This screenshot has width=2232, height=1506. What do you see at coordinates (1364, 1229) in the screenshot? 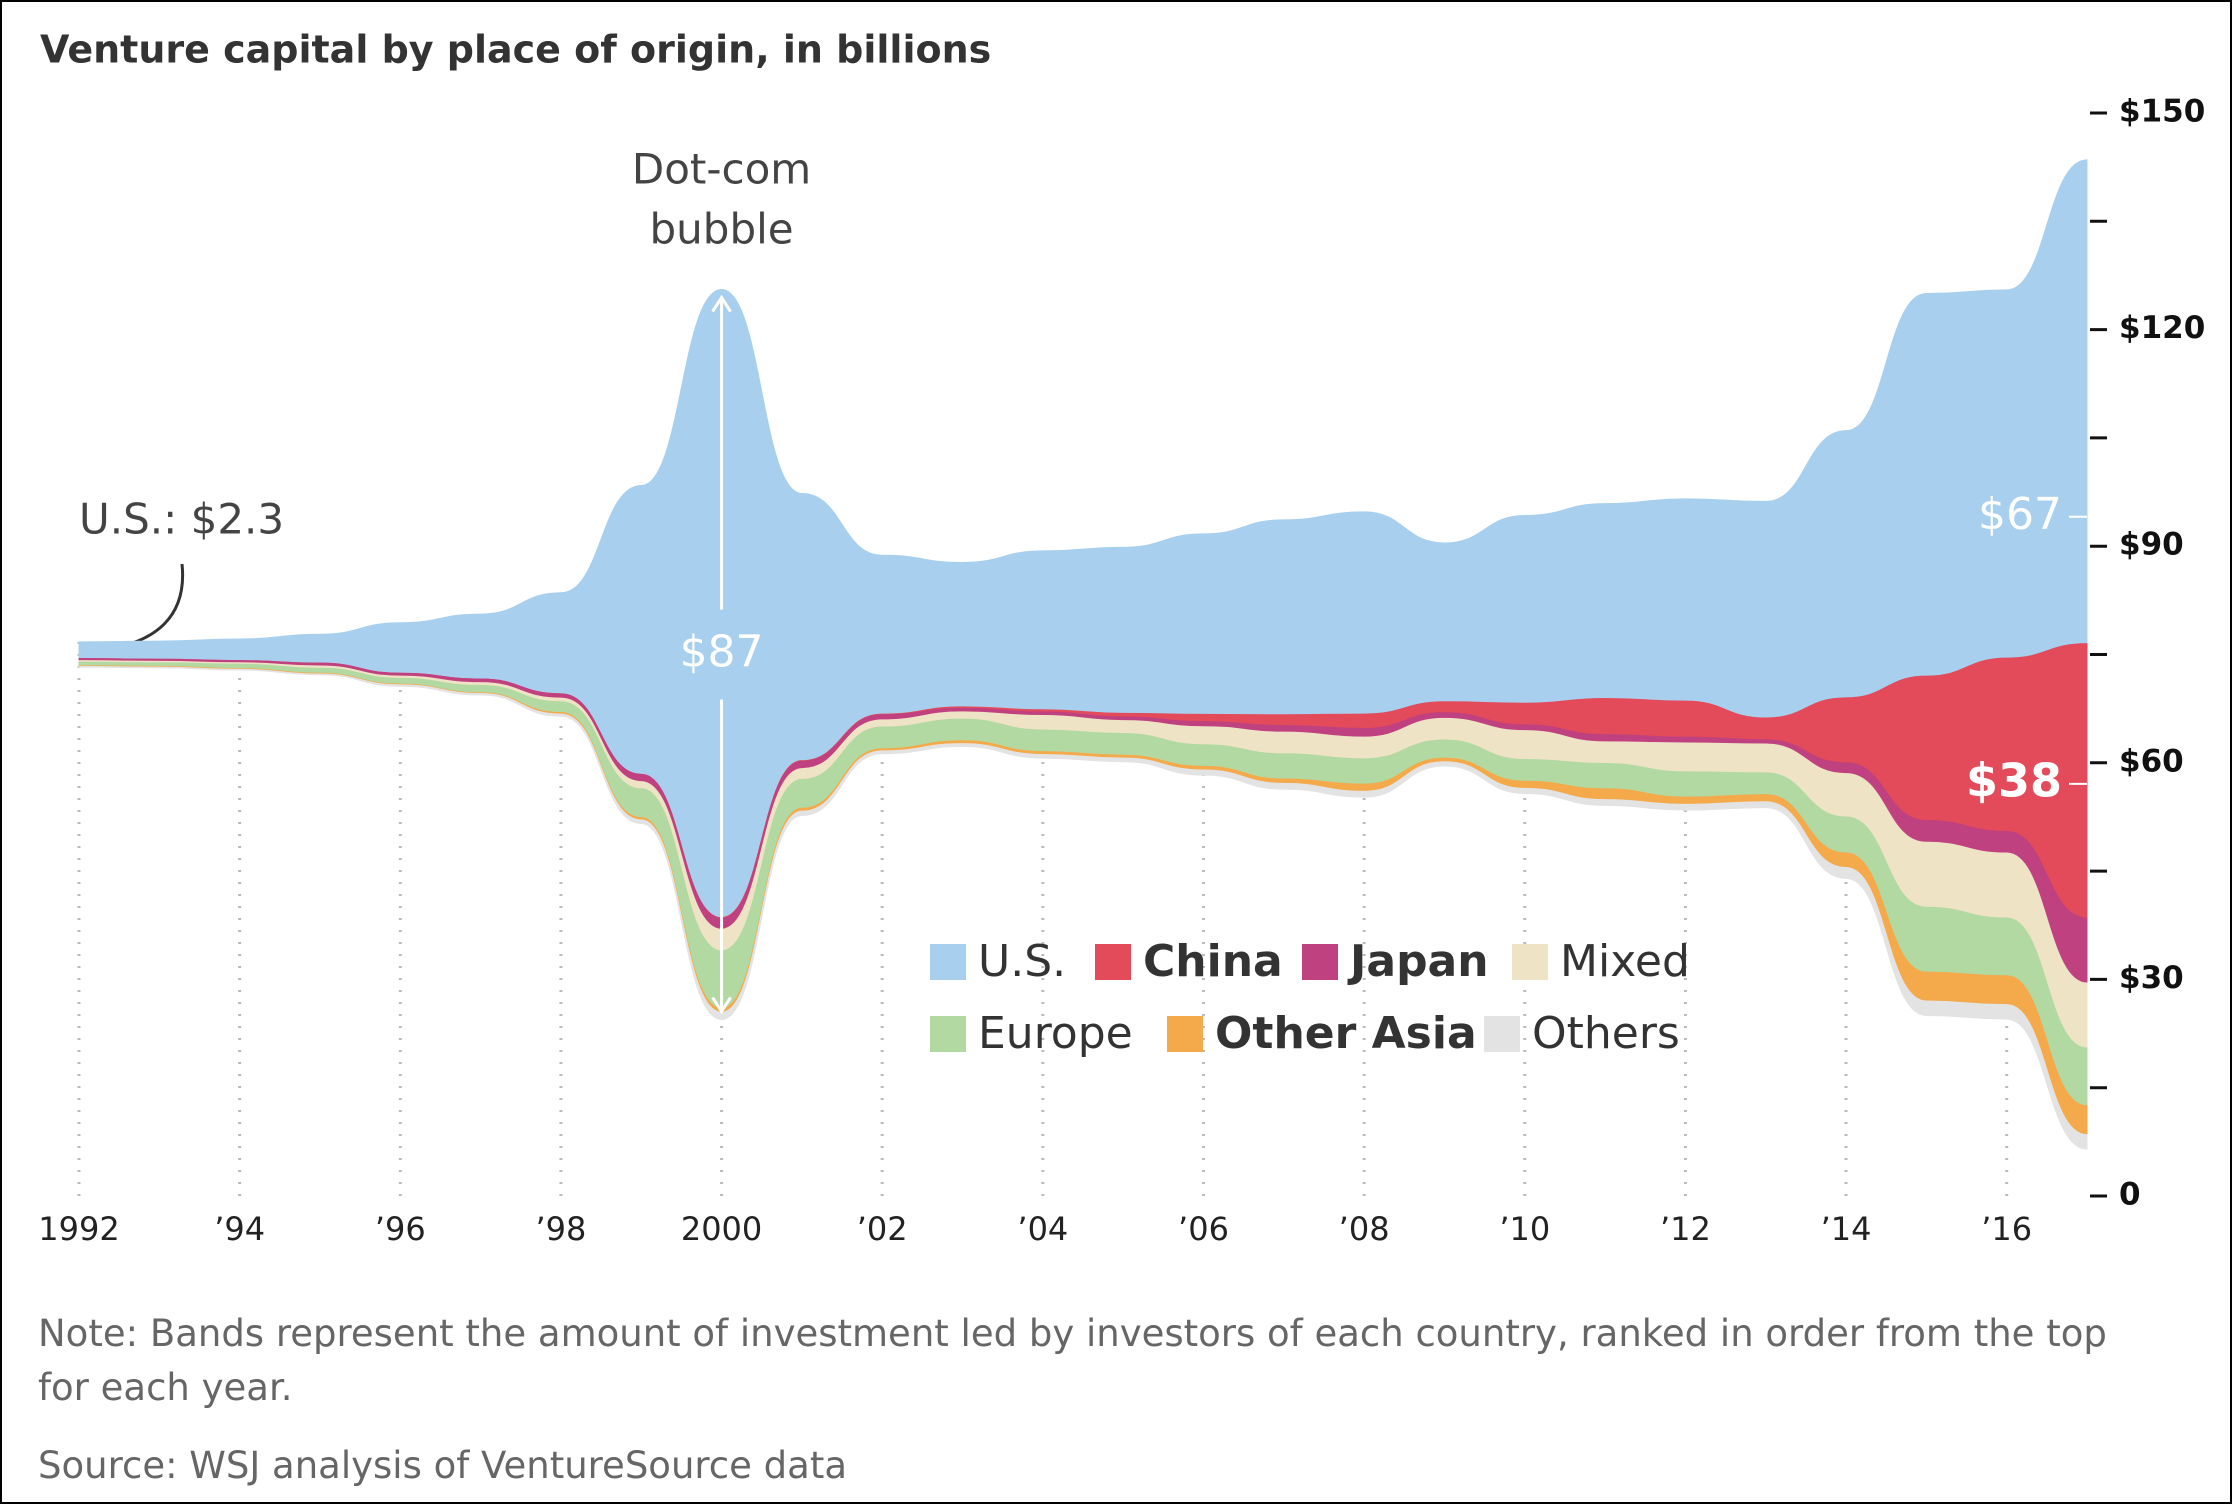
I see `x-tick-label: ’08` at bounding box center [1364, 1229].